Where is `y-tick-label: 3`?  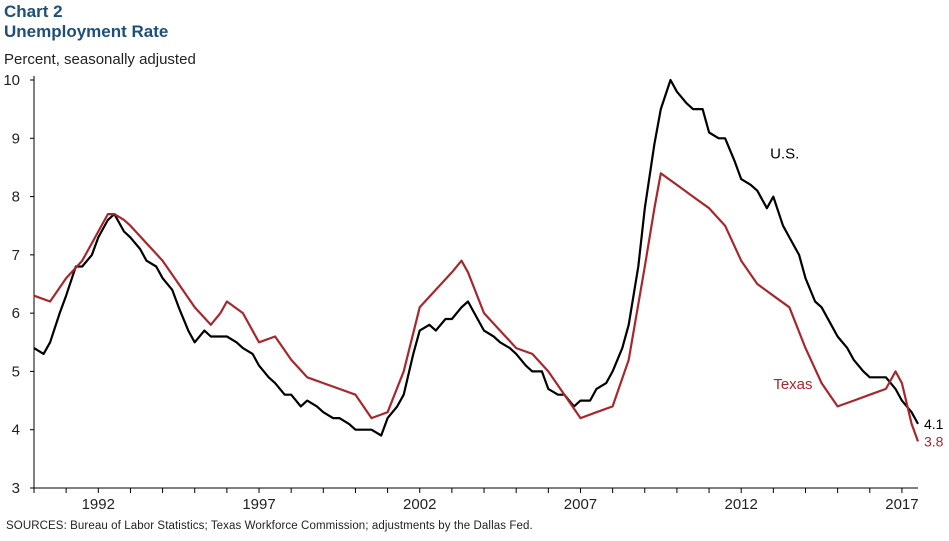 y-tick-label: 3 is located at coordinates (16, 488).